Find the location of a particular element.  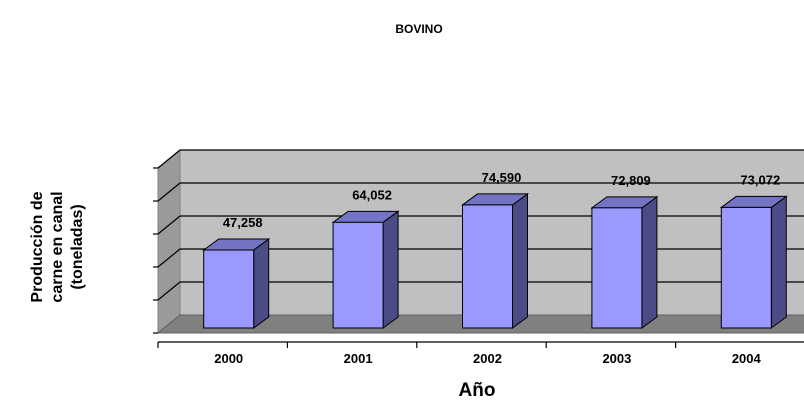

y-axis-label: Producción de carne en canal (toneladas) is located at coordinates (57, 246).